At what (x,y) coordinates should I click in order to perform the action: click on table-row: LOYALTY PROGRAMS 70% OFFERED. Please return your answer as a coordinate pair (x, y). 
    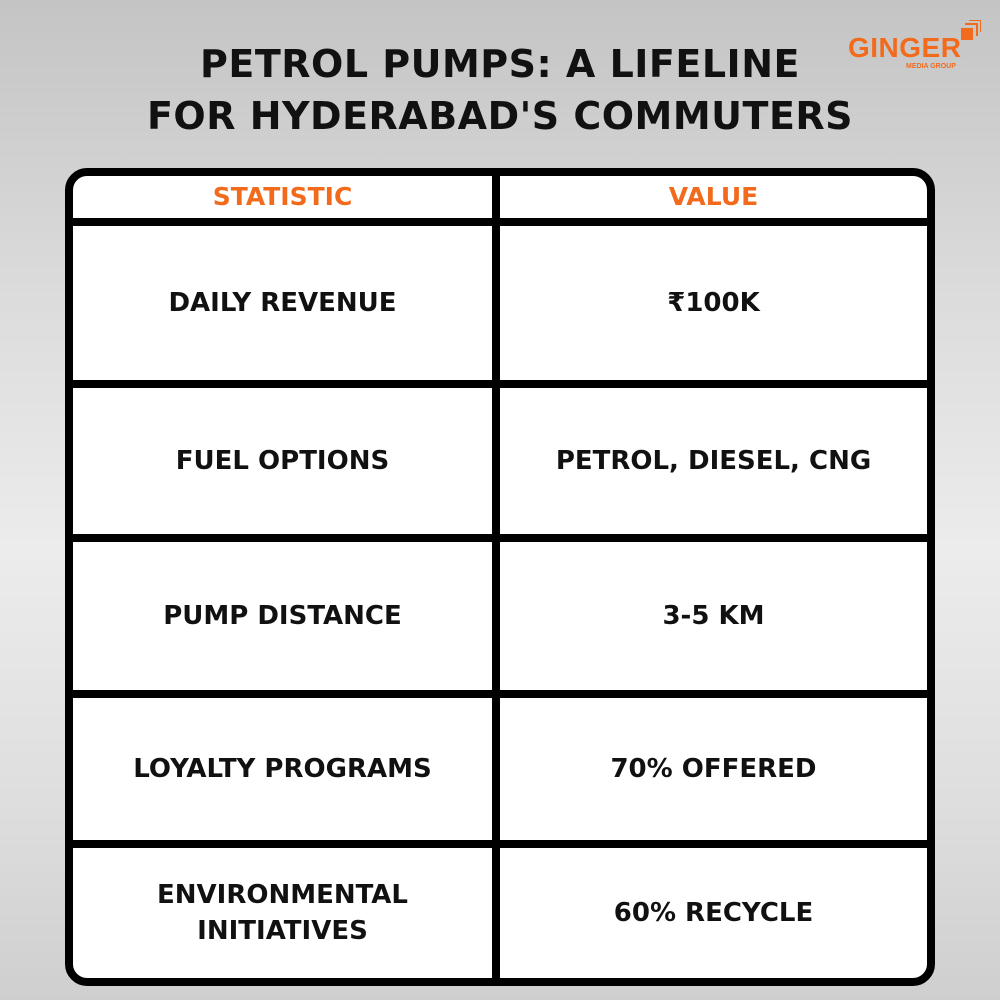
    Looking at the image, I should click on (500, 773).